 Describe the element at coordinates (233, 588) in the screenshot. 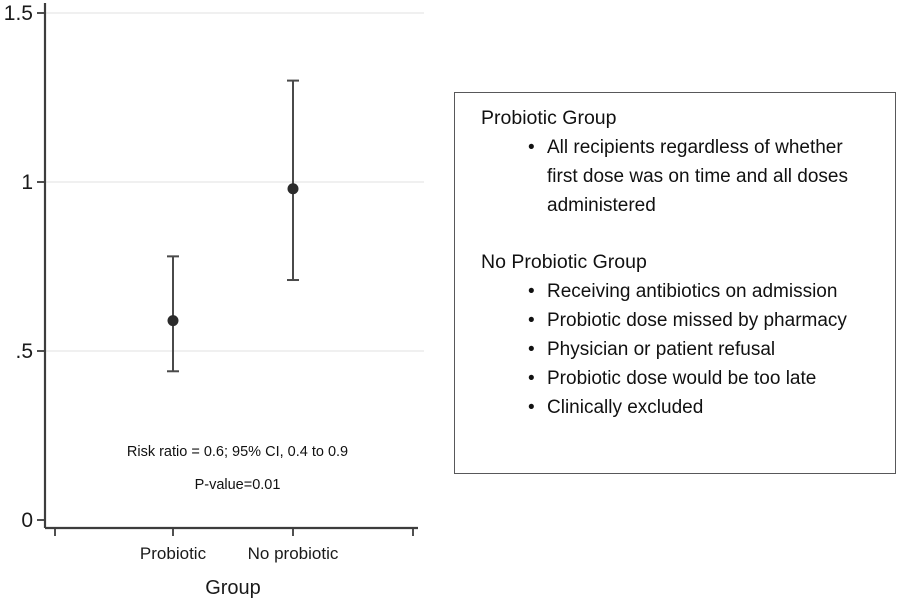

I see `x-axis-title: Group` at that location.